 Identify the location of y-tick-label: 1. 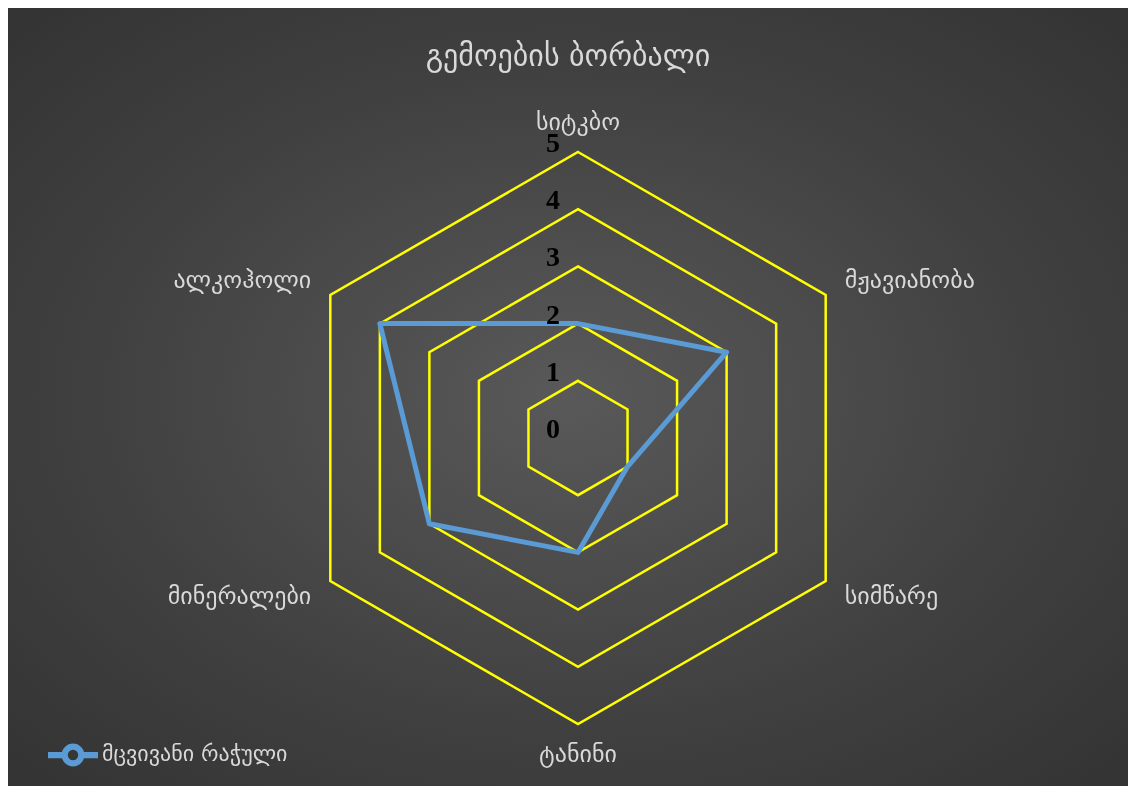
(553, 371).